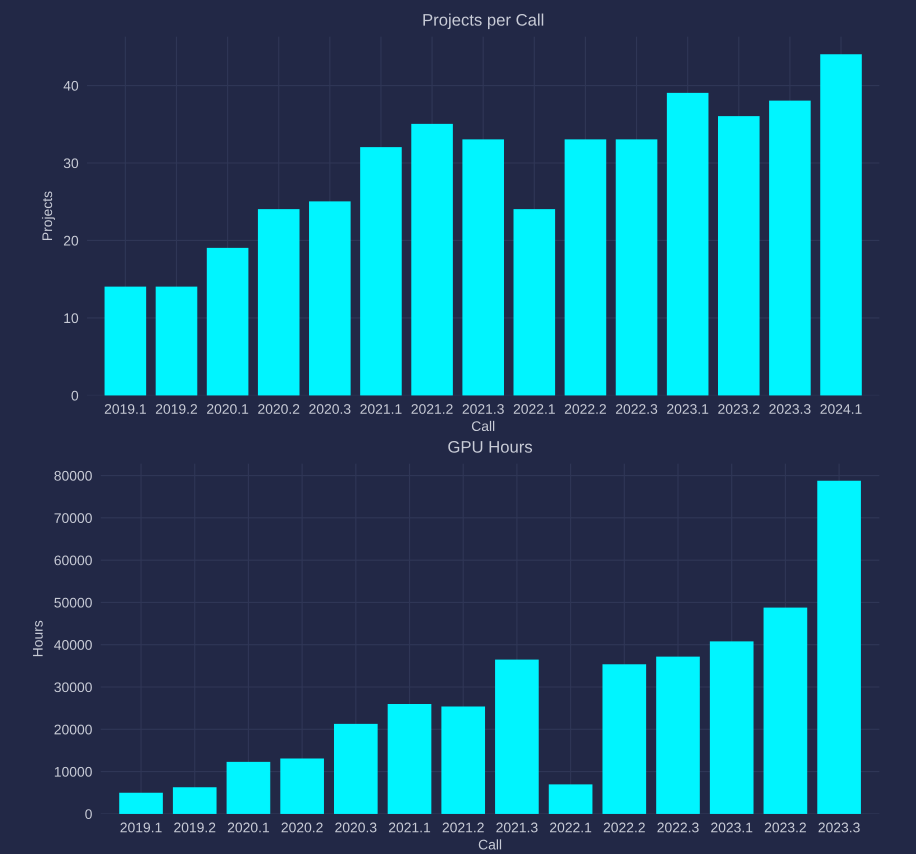 This screenshot has width=916, height=854. Describe the element at coordinates (71, 85) in the screenshot. I see `y-tick-label: 40` at that location.